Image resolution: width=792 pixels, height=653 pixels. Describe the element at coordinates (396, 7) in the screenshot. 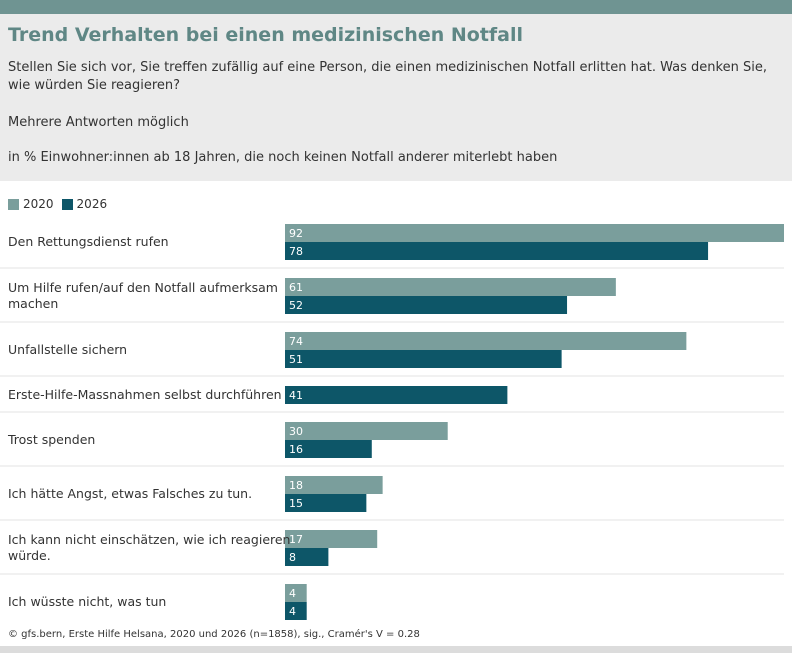

I see `top-accent-bar` at that location.